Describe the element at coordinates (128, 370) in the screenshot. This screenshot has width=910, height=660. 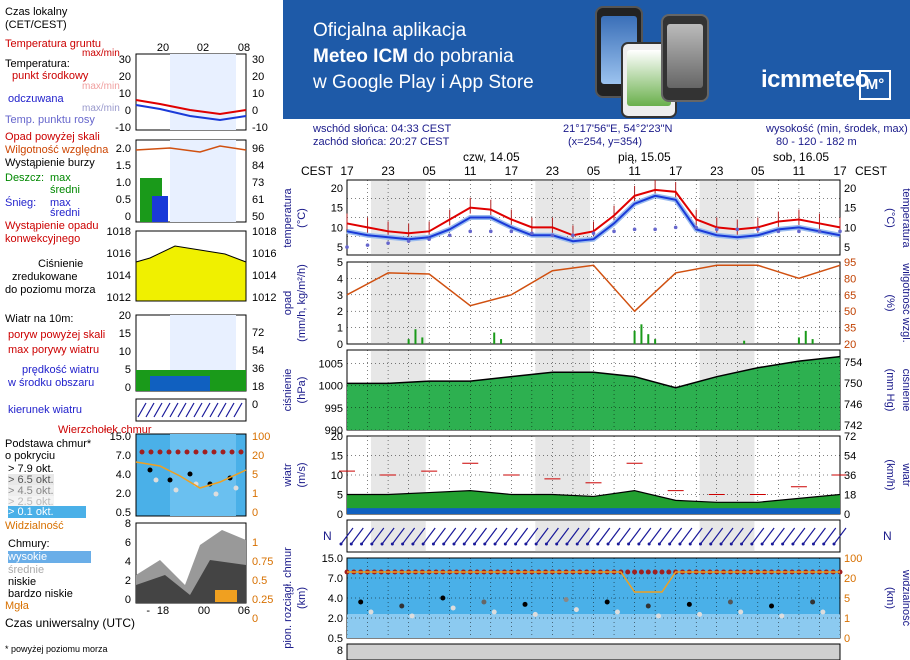
I see `legend-wind-tick: 5` at that location.